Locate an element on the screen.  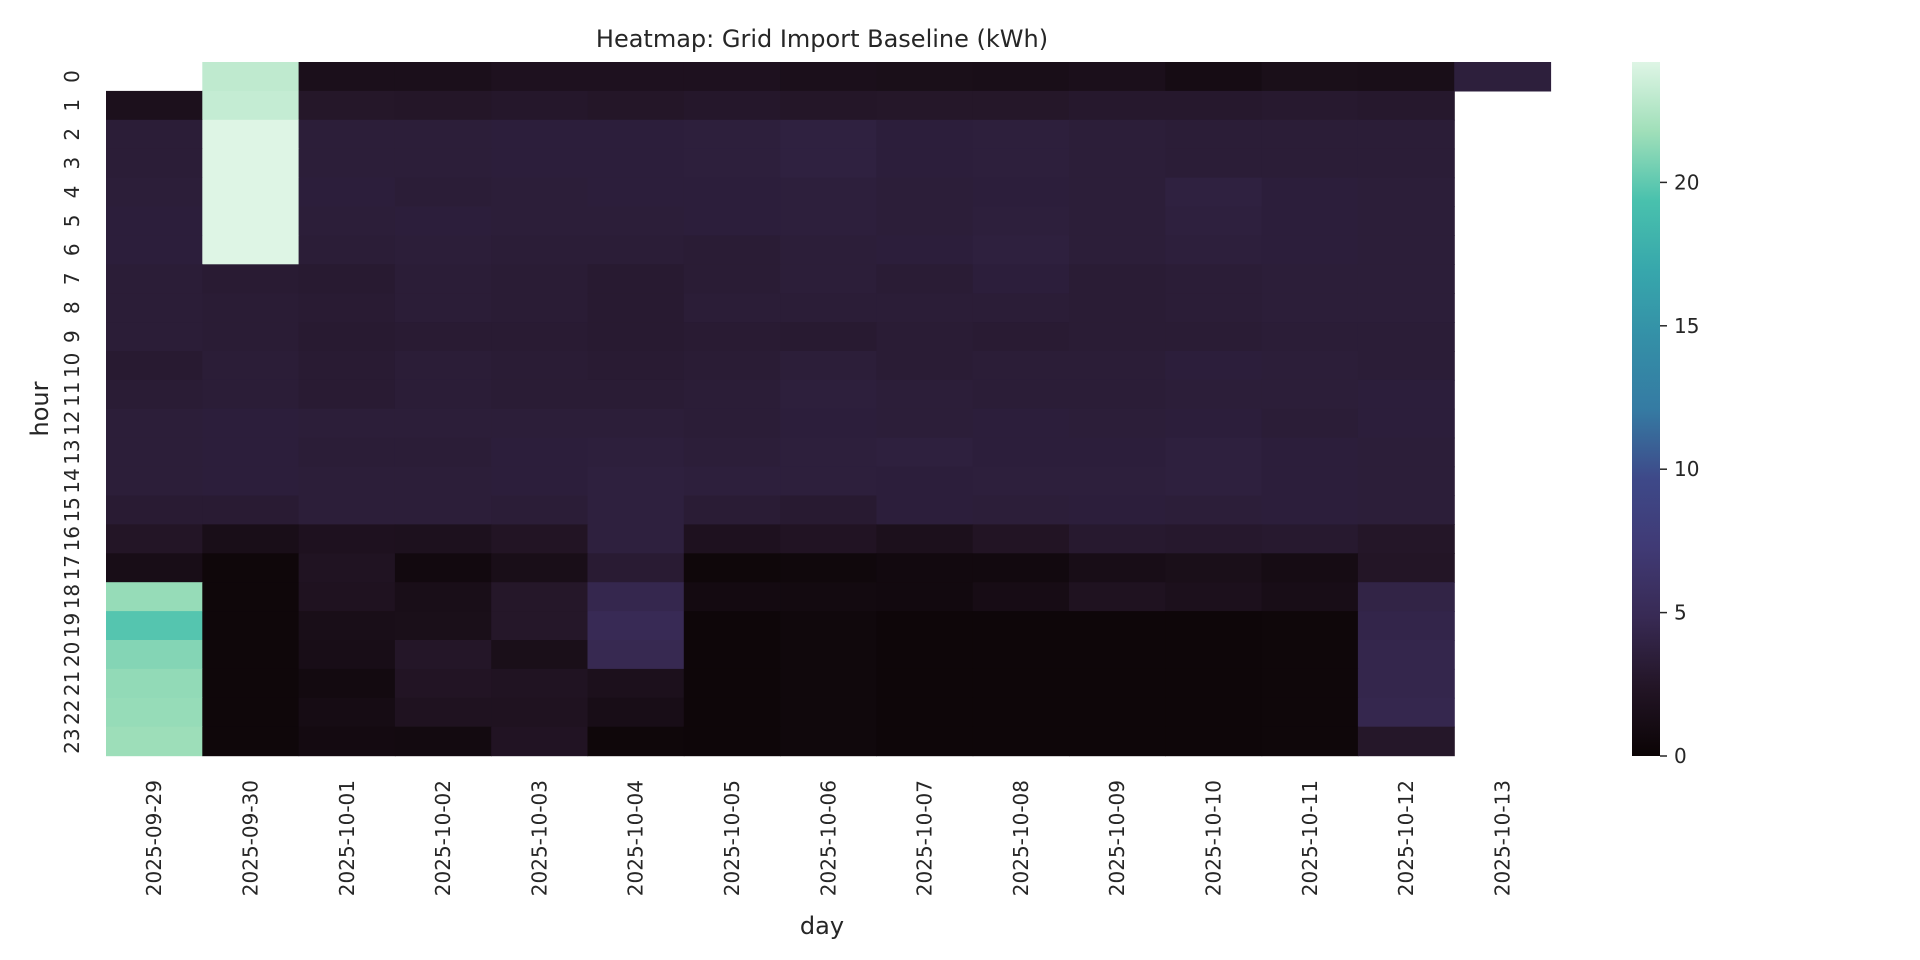
x-tick-label: 2025-09-29 is located at coordinates (154, 838).